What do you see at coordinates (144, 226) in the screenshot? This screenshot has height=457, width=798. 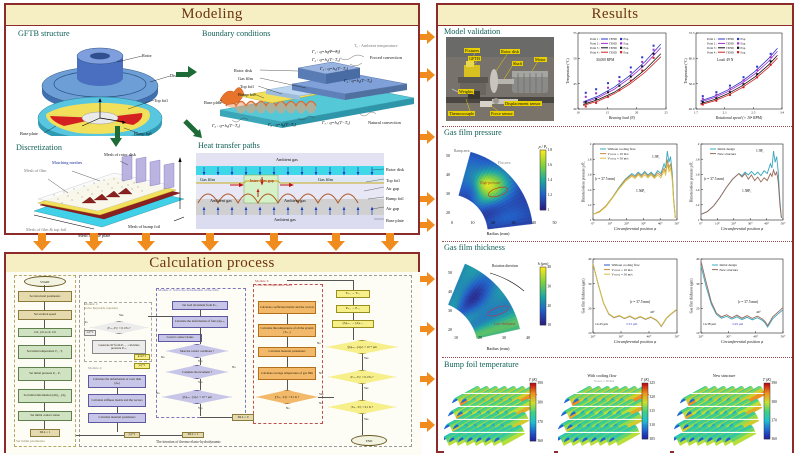 I see `disc-label-mesh-bump-foil: Mesh of bump foil` at bounding box center [144, 226].